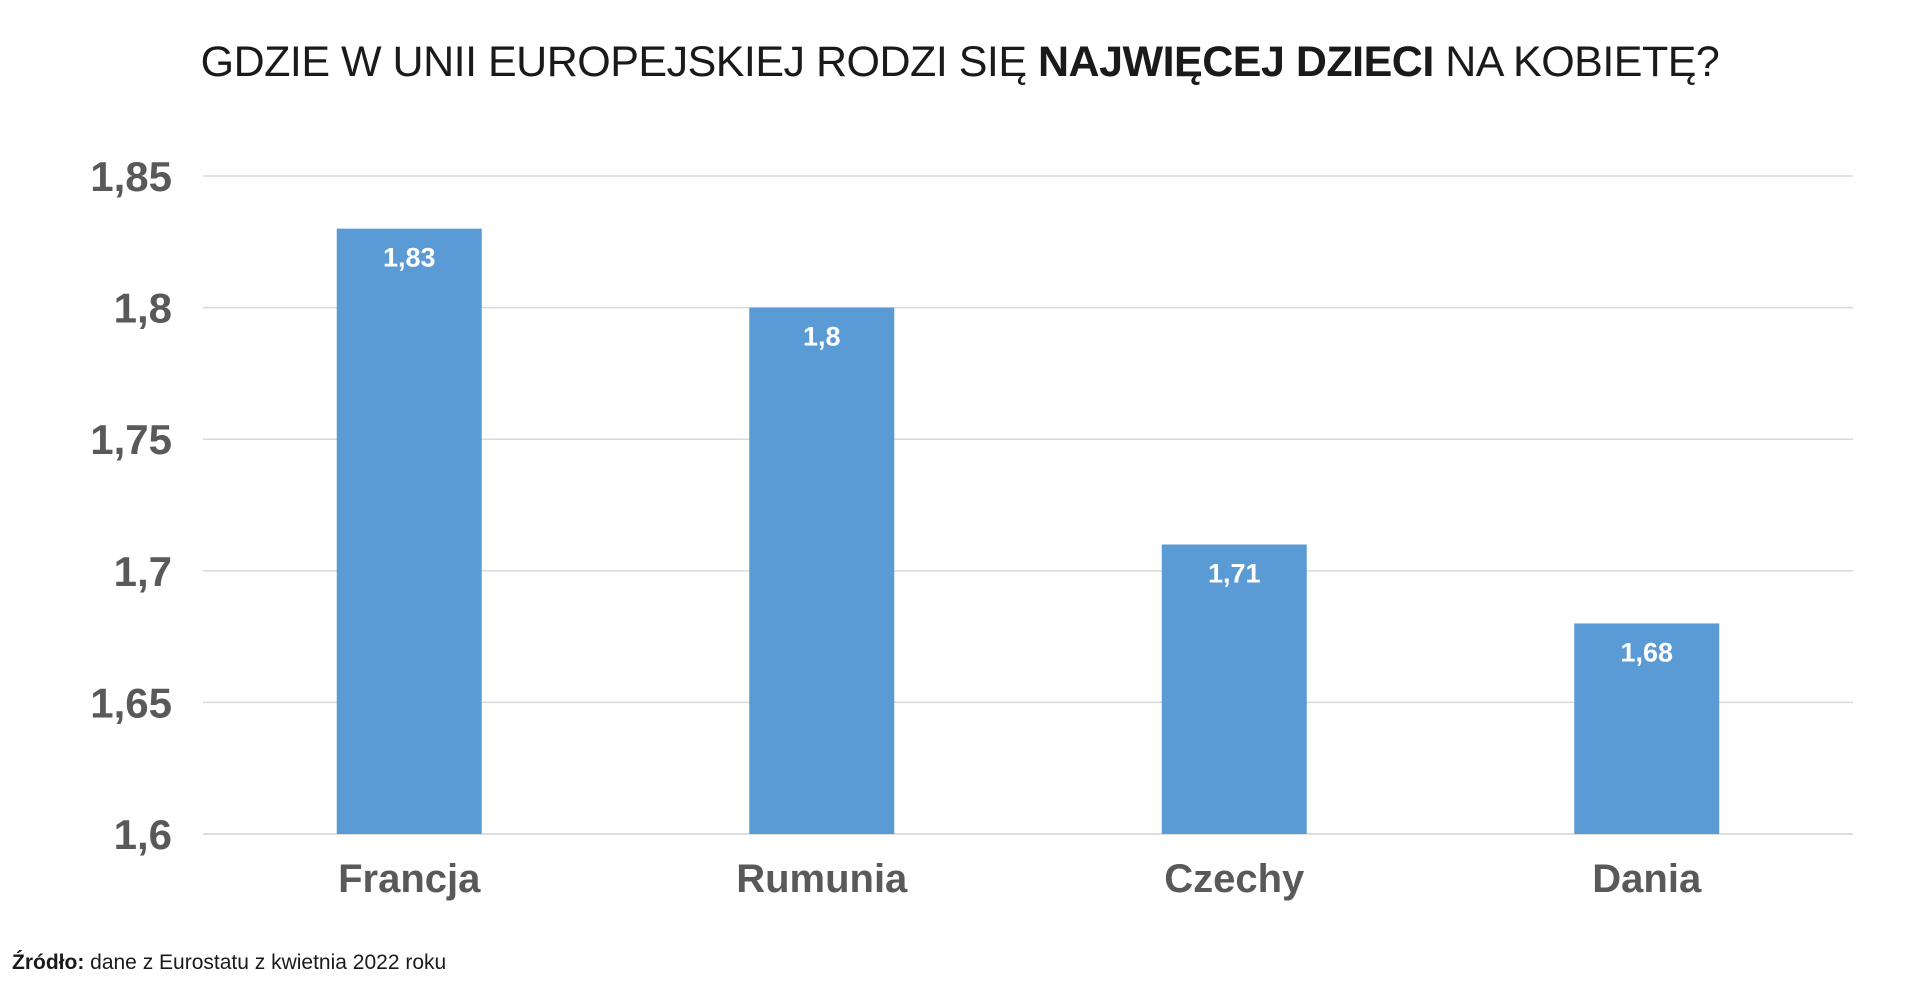  Describe the element at coordinates (619, 62) in the screenshot. I see `title-part-1: GDZIE W UNII EUROPEJSKIEJ RODZI SIĘ` at that location.